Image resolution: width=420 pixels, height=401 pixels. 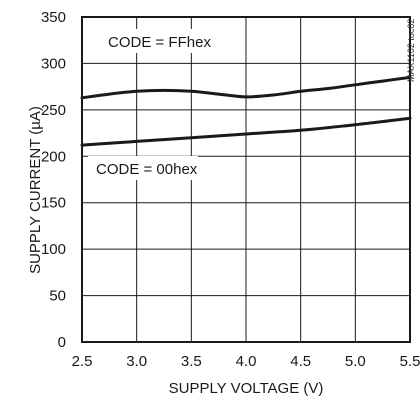 I want to click on y-tick-label: 250, so click(x=53, y=110).